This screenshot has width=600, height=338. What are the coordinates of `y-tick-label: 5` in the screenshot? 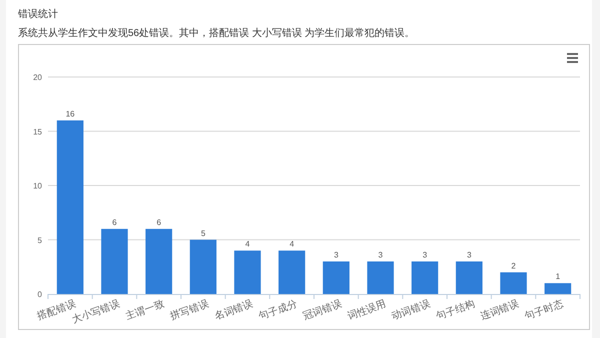 It's located at (40, 240).